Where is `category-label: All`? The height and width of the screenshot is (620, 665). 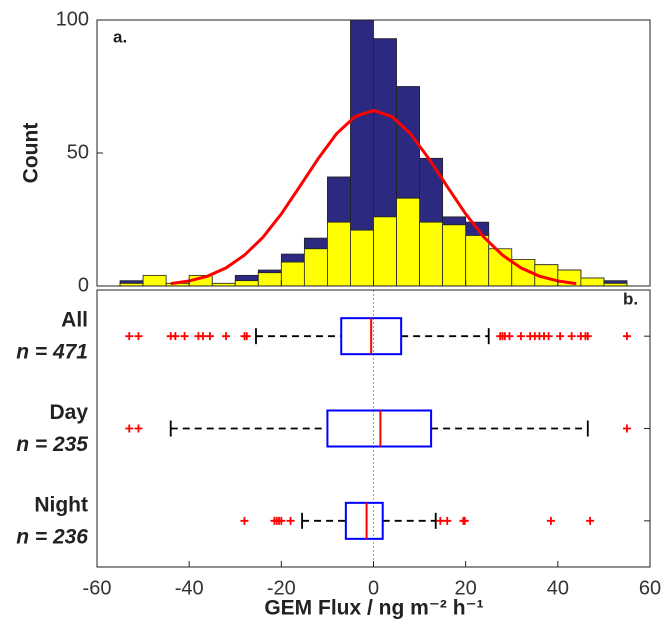
category-label: All is located at coordinates (74, 320).